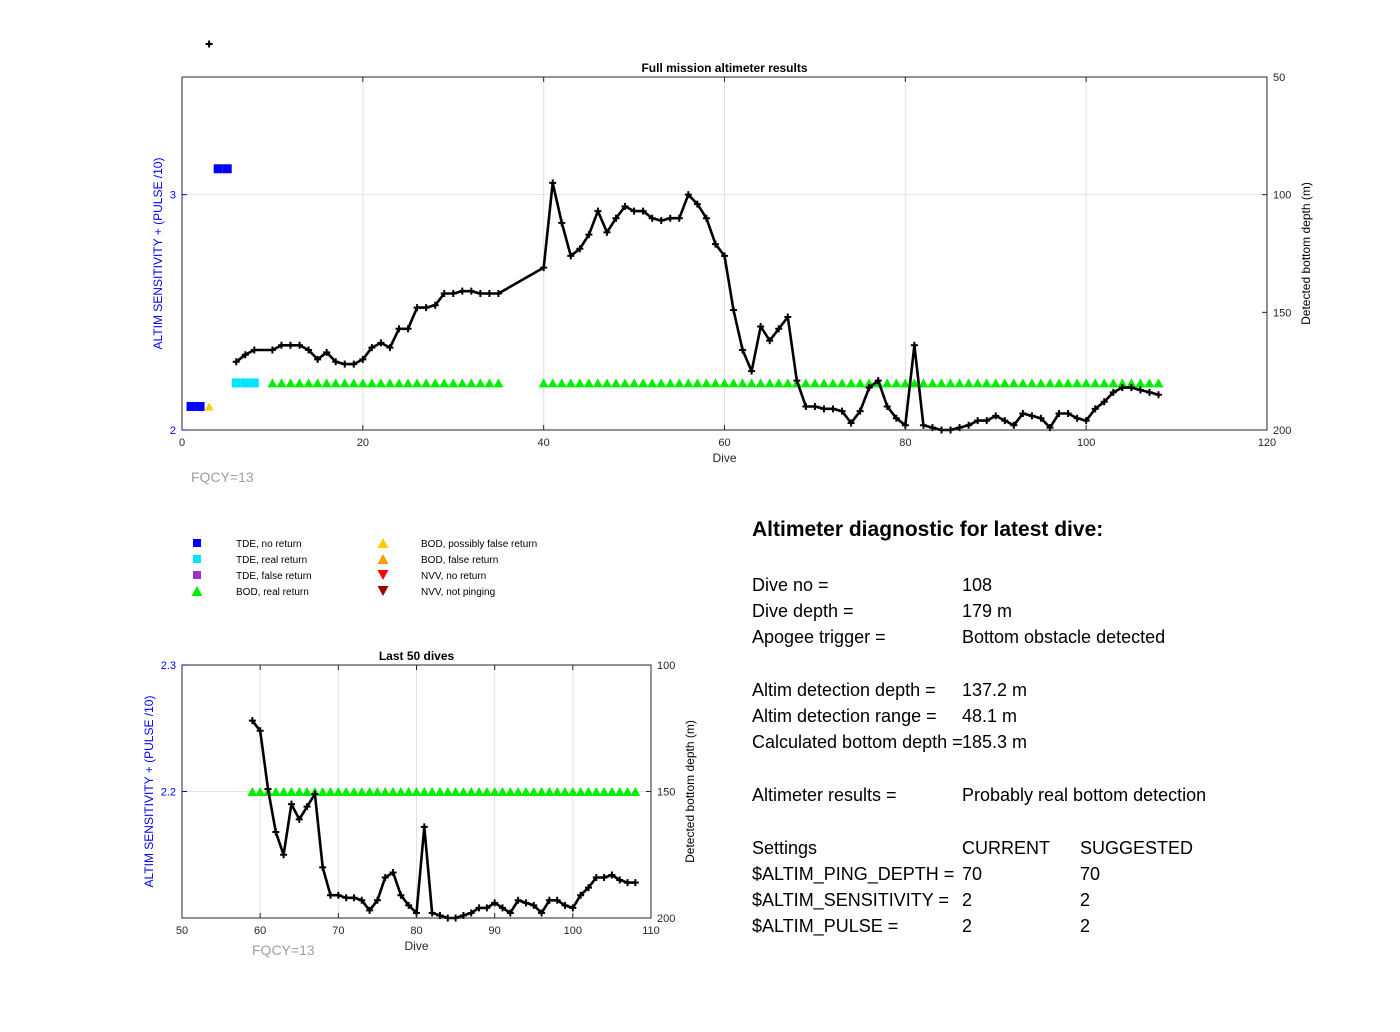 This screenshot has width=1400, height=1032. What do you see at coordinates (479, 544) in the screenshot?
I see `legend-label: BOD, possibly false return` at bounding box center [479, 544].